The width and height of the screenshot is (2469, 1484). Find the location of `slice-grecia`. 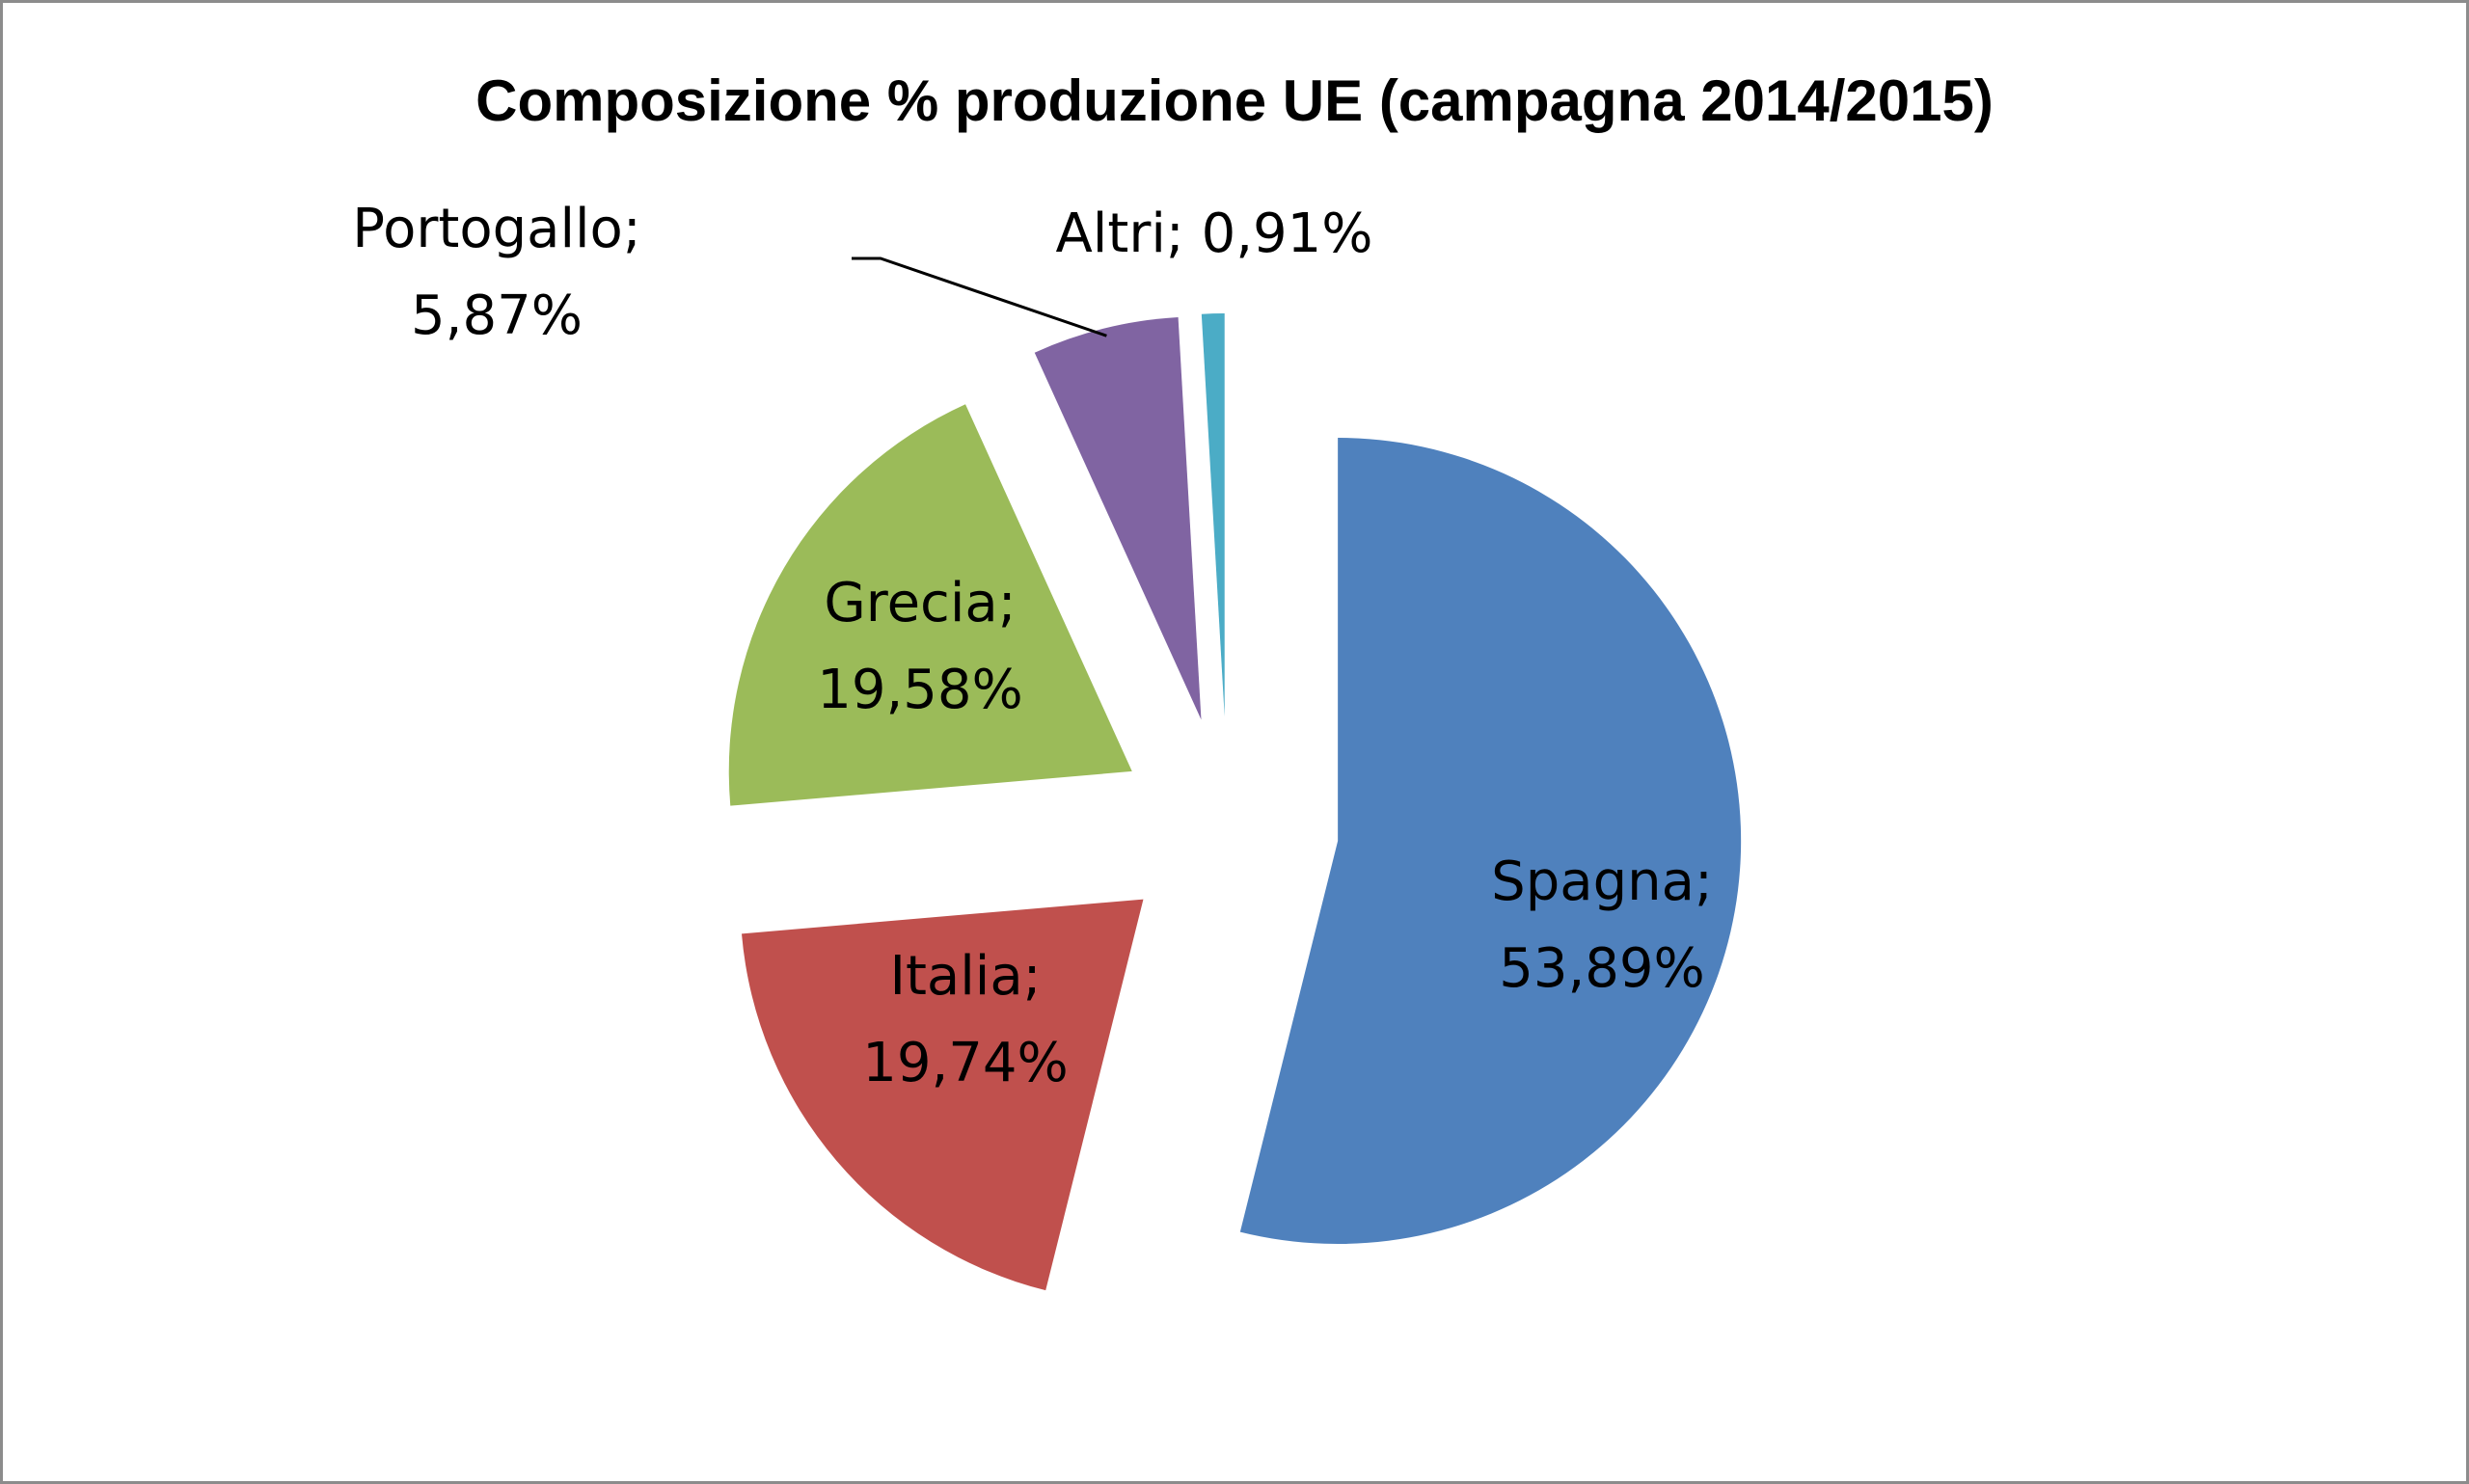

slice-grecia is located at coordinates (930, 605).